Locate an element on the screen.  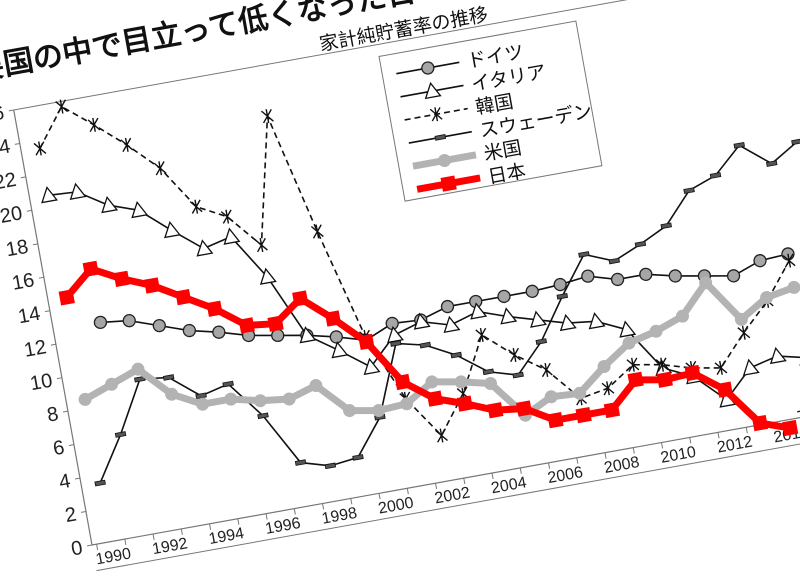
y-tick-label: 6 is located at coordinates (58, 449).